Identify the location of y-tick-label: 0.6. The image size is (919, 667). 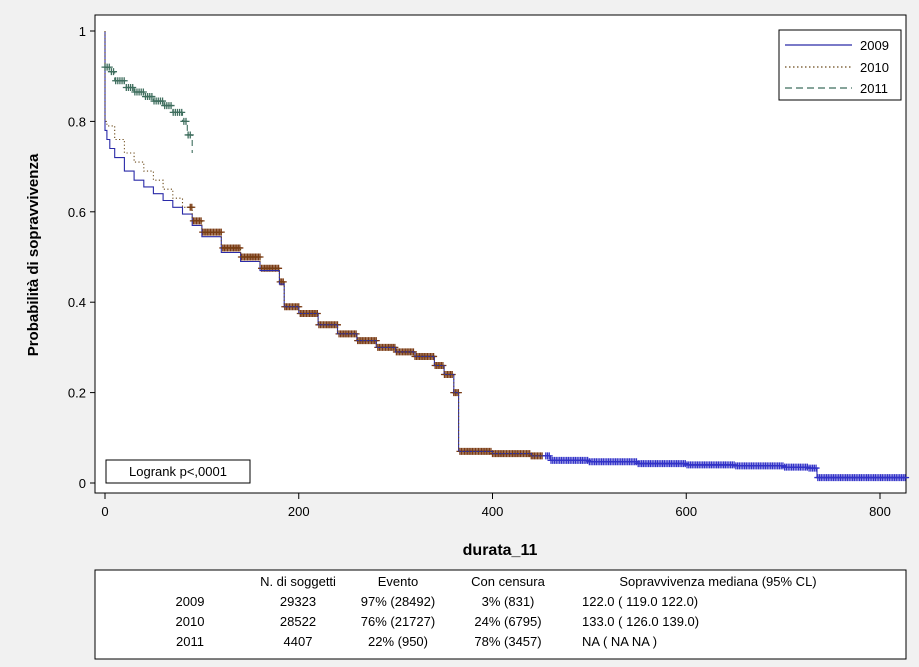
(77, 212).